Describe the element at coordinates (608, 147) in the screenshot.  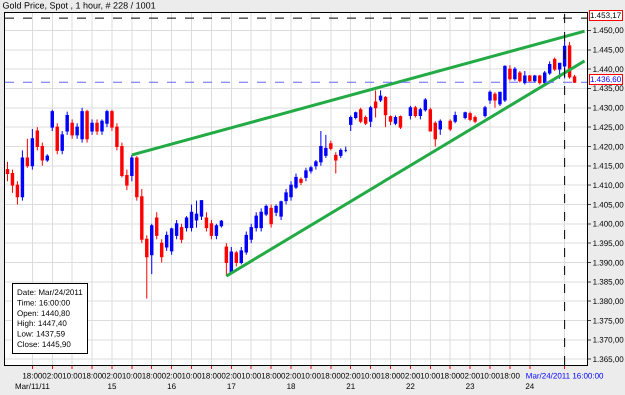
I see `y-tick-label: 1.420,00` at that location.